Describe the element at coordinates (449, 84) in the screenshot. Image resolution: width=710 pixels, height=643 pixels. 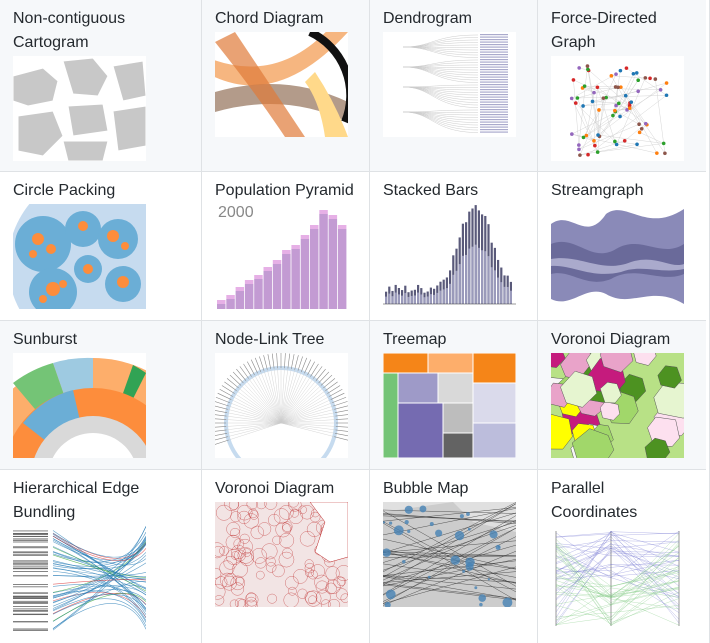
I see `dendrogram-thumbnail` at that location.